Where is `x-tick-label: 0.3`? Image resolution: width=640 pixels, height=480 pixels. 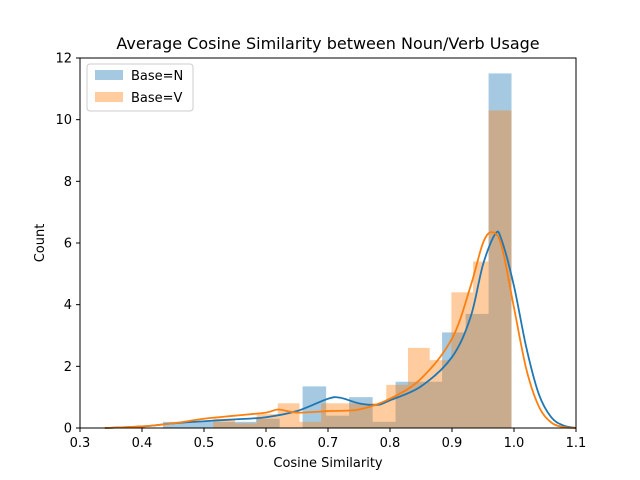 x-tick-label: 0.3 is located at coordinates (80, 443).